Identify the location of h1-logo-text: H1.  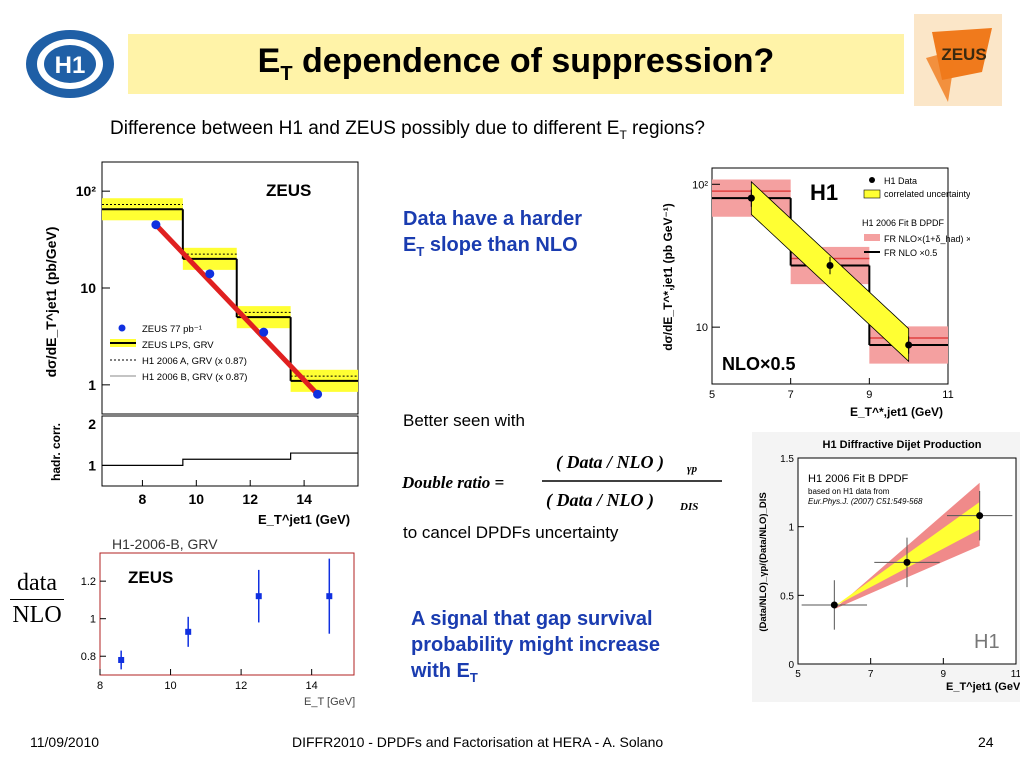
(70, 65).